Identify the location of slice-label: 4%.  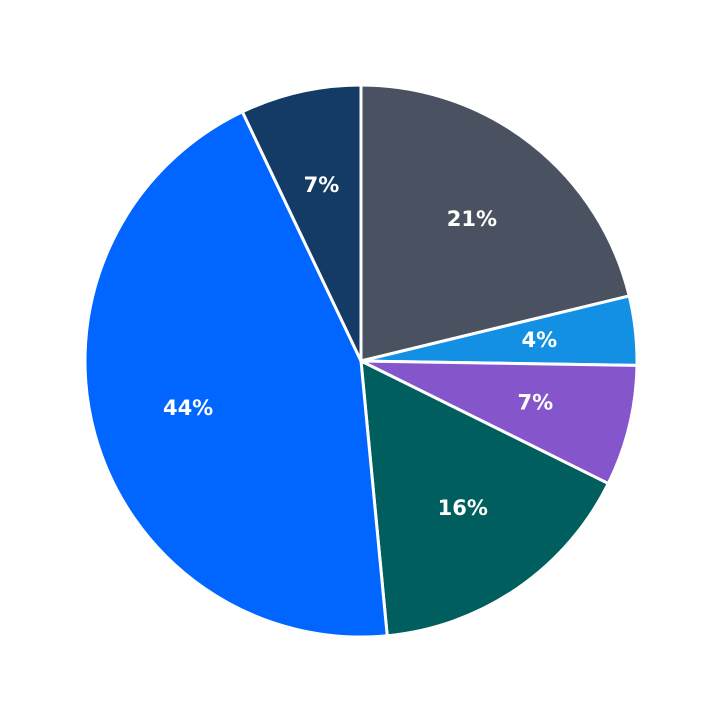
(539, 340).